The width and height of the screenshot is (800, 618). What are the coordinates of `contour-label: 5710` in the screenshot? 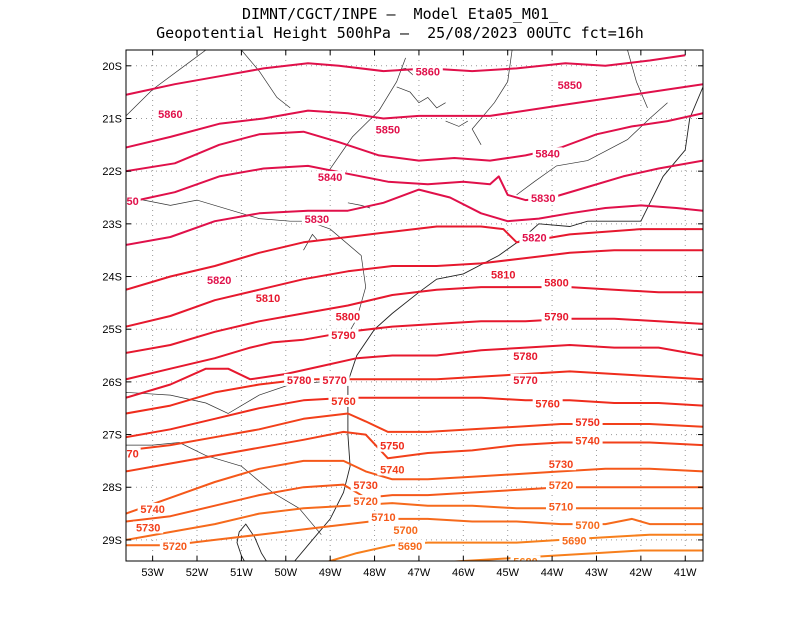 It's located at (383, 518).